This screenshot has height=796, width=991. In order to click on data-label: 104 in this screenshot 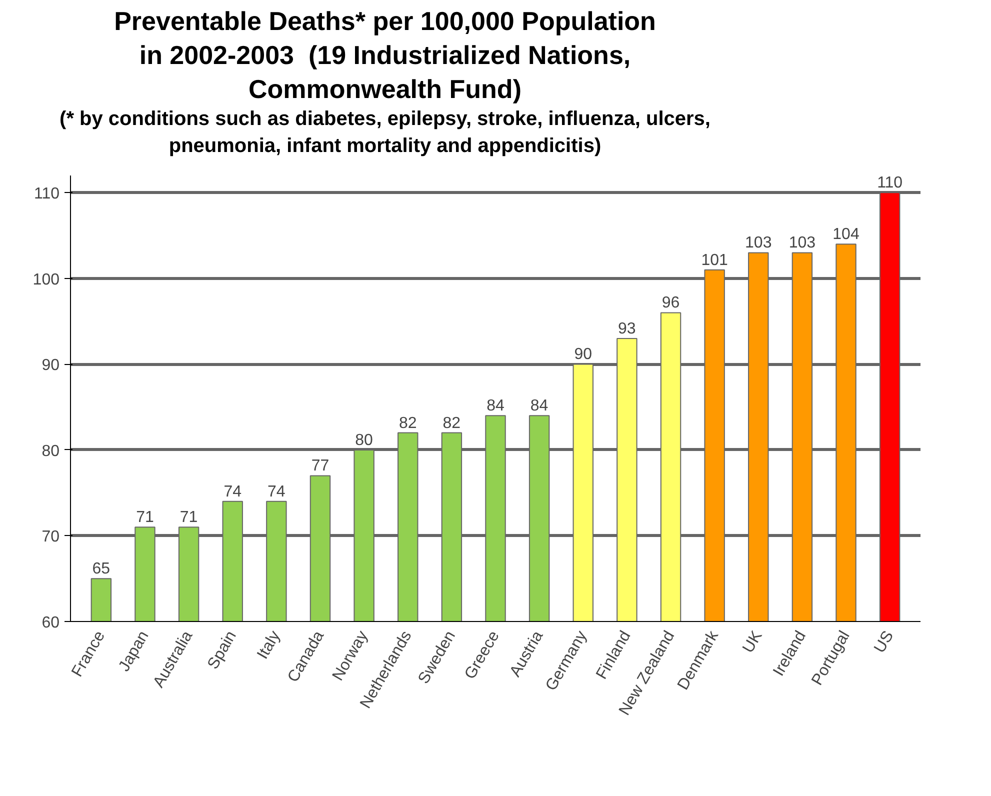, I will do `click(846, 235)`.